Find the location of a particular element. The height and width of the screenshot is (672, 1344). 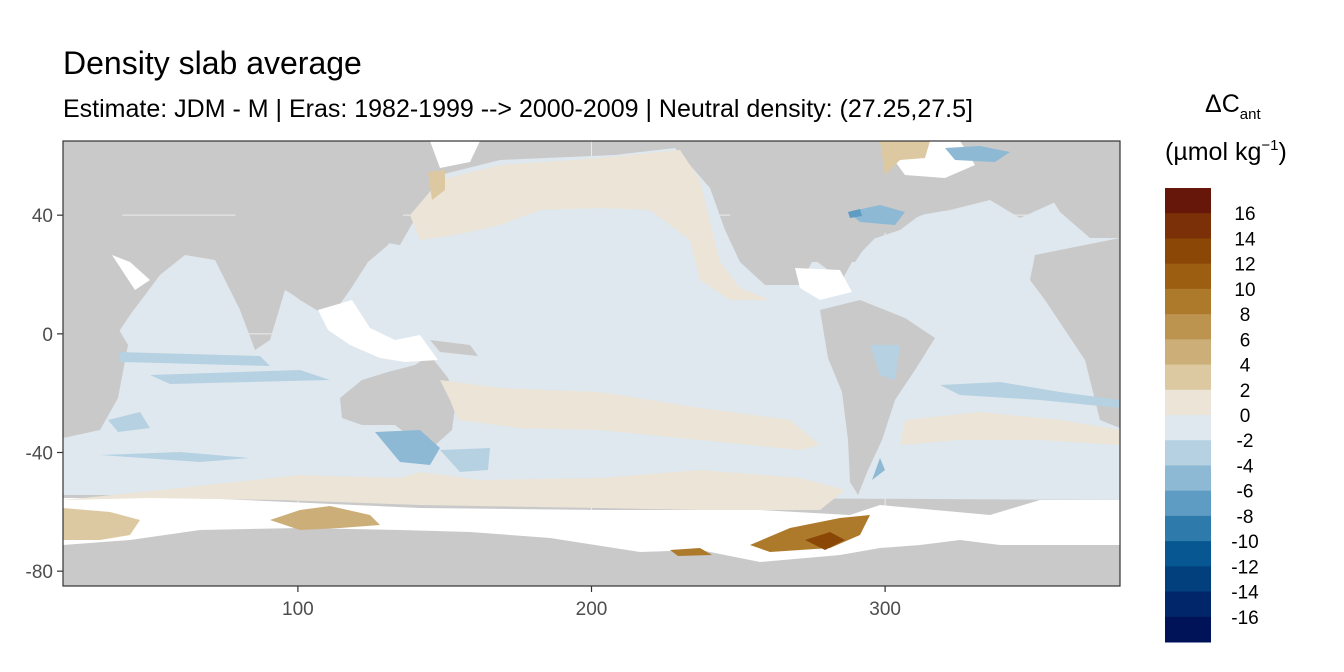

legend-label: 12 is located at coordinates (1244, 265).